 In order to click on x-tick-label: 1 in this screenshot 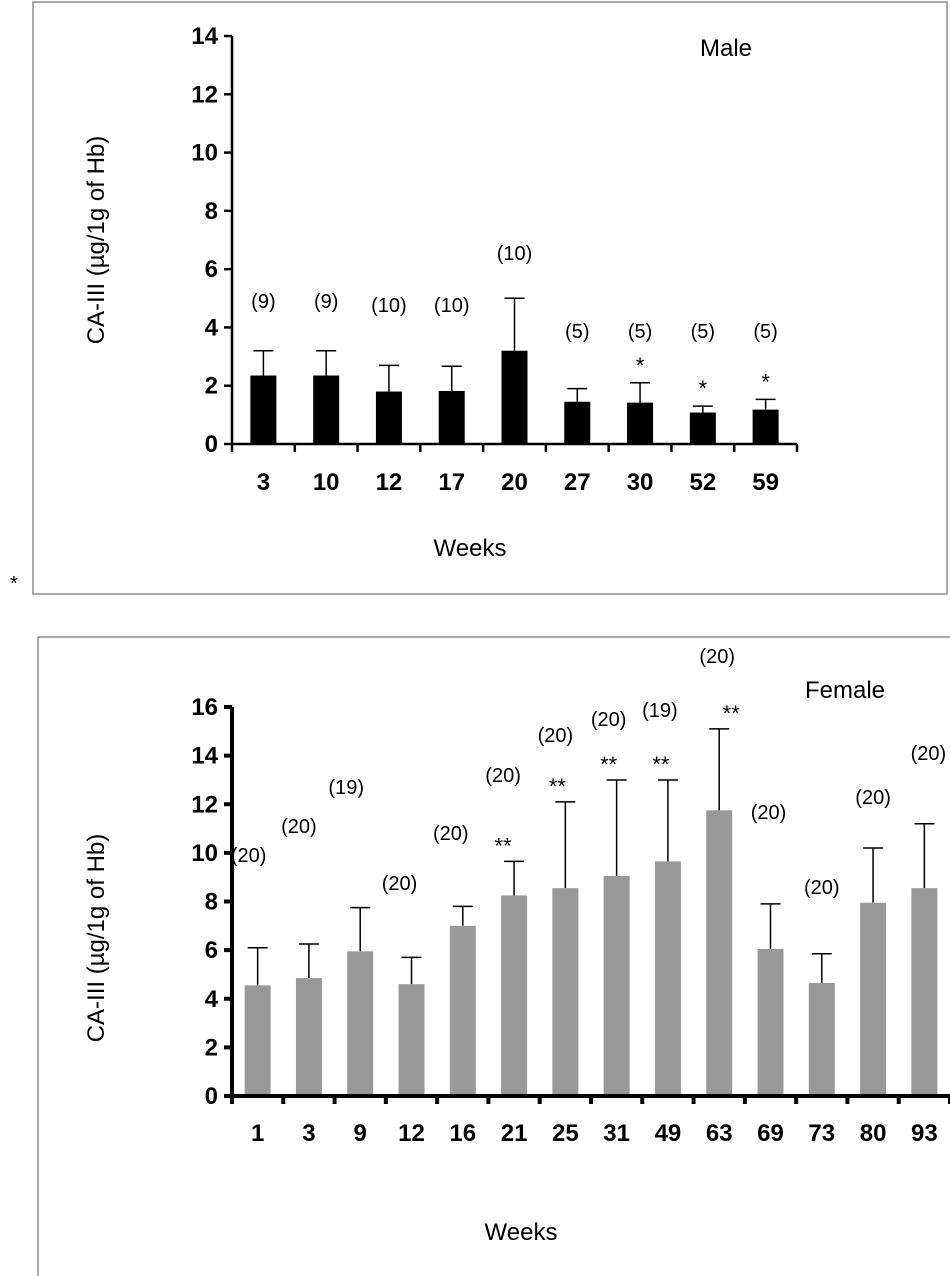, I will do `click(257, 1133)`.